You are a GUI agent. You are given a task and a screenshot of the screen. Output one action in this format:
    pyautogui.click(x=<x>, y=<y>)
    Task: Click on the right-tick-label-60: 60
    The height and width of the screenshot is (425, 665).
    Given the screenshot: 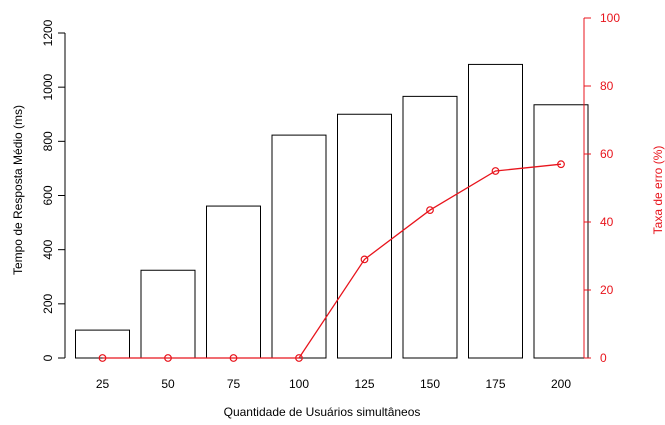 What is the action you would take?
    pyautogui.click(x=607, y=154)
    